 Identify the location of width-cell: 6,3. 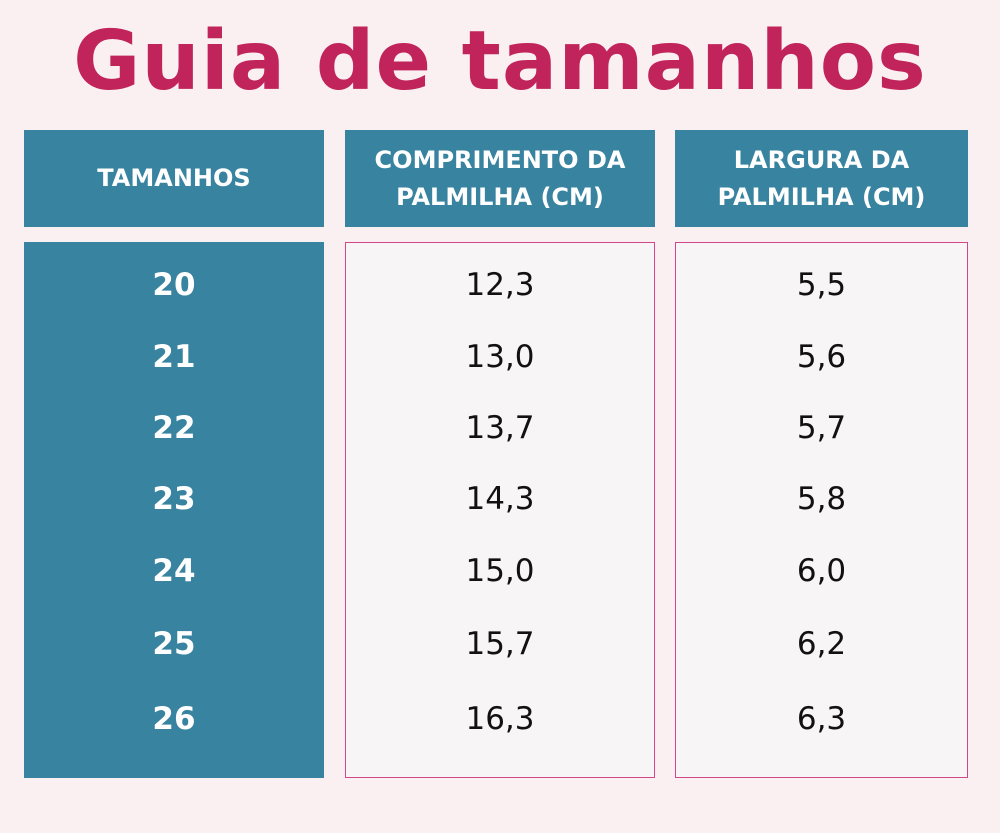
(821, 719).